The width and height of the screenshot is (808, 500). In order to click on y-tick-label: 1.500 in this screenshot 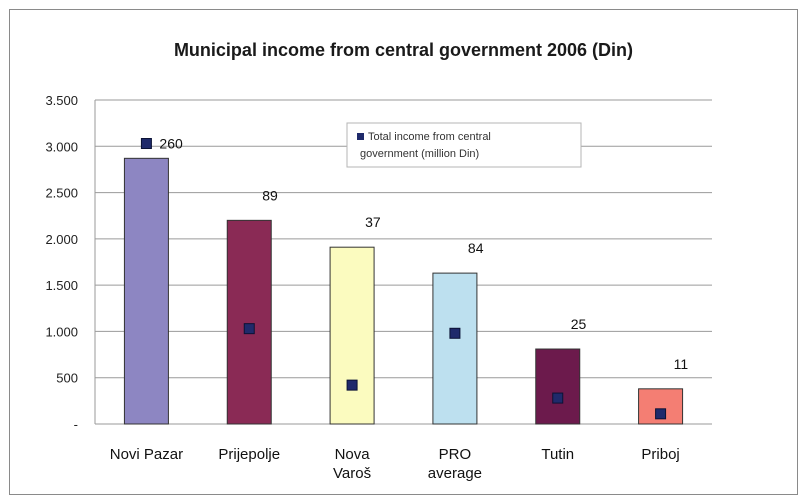, I will do `click(61, 285)`.